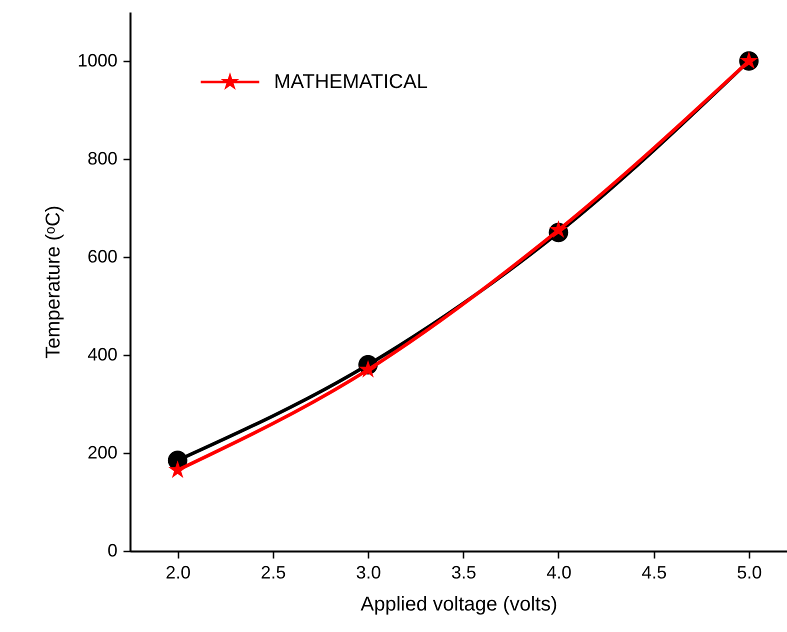  I want to click on y-tick-label: 200, so click(102, 452).